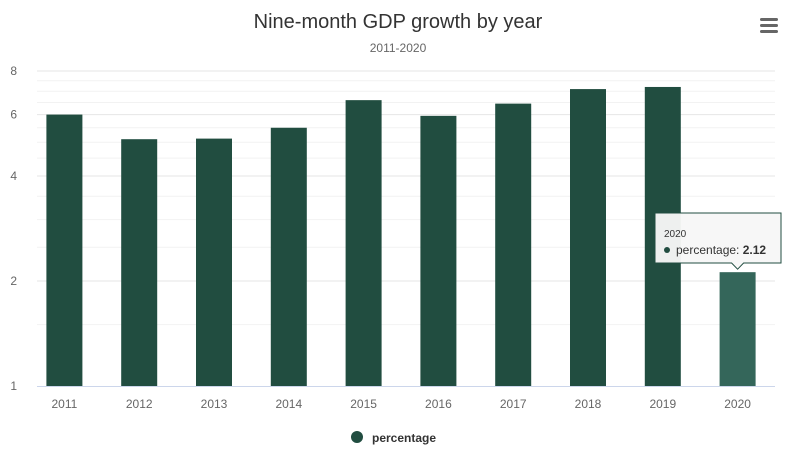 This screenshot has width=800, height=460. What do you see at coordinates (401, 404) in the screenshot?
I see `x-axis-labels: 2011 2012 2013 2014 2015 2016 2017 2018 2019 2020` at bounding box center [401, 404].